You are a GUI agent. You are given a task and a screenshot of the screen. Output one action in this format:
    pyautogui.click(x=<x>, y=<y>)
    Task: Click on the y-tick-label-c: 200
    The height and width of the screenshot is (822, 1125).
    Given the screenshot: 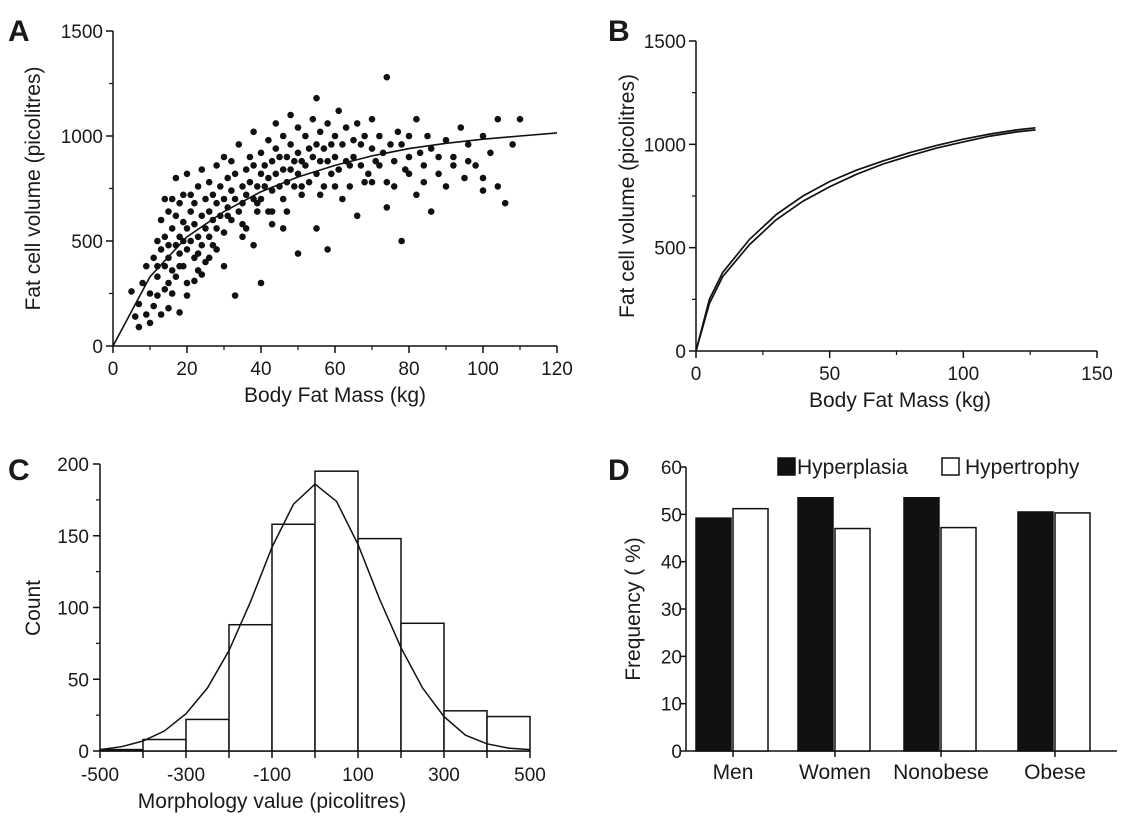 What is the action you would take?
    pyautogui.click(x=73, y=465)
    